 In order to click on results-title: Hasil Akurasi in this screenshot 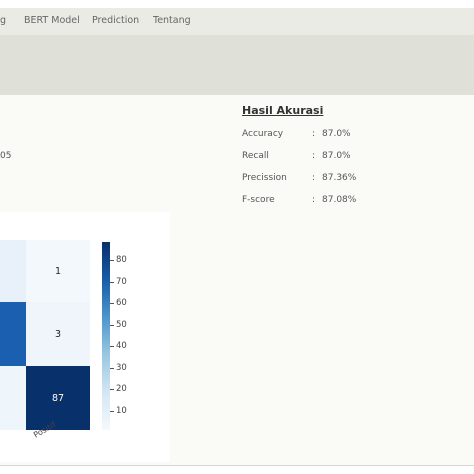, I will do `click(283, 110)`.